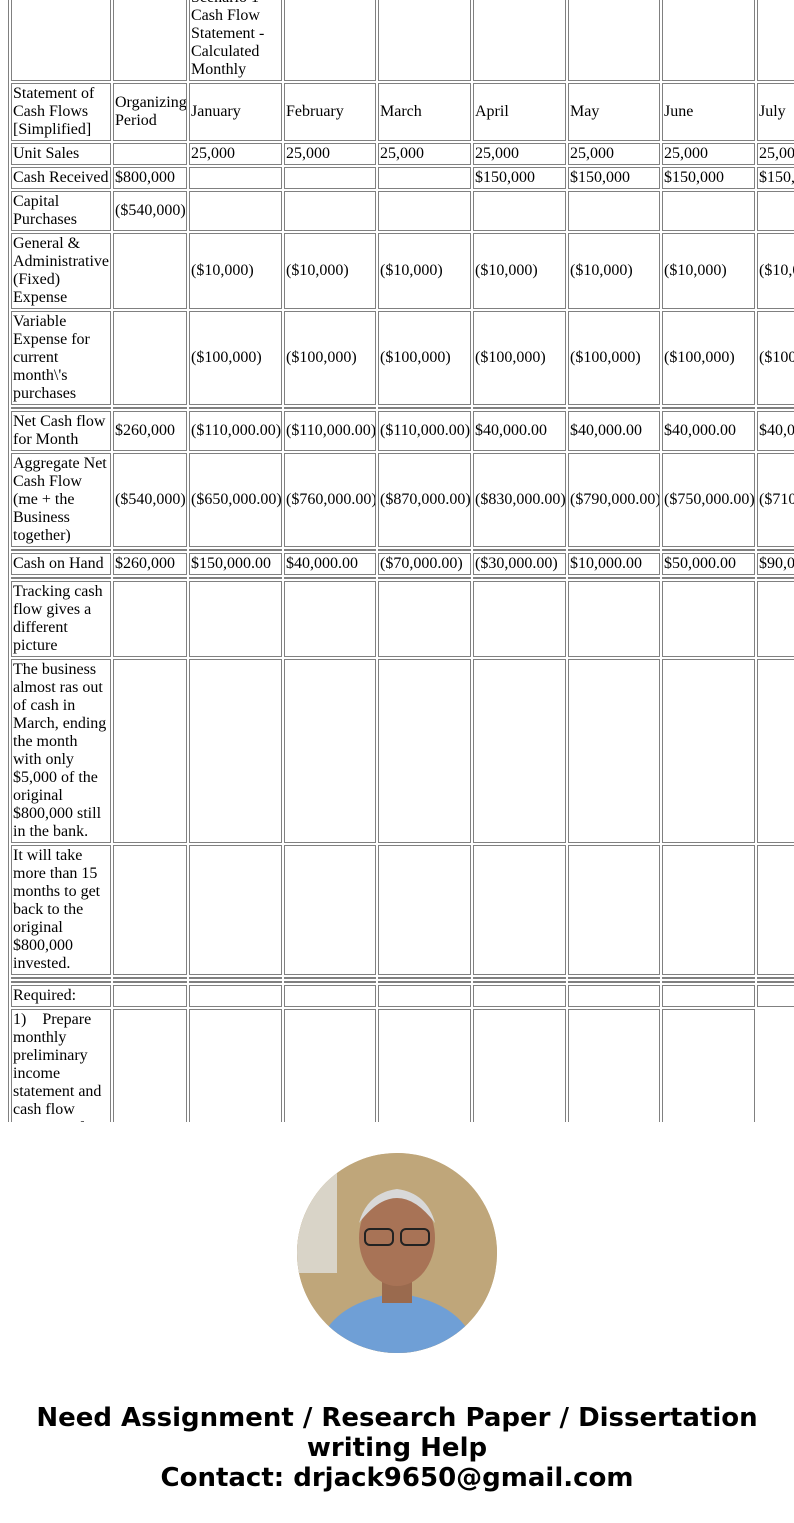 The width and height of the screenshot is (794, 1523). Describe the element at coordinates (330, 112) in the screenshot. I see `header-cell: February` at that location.